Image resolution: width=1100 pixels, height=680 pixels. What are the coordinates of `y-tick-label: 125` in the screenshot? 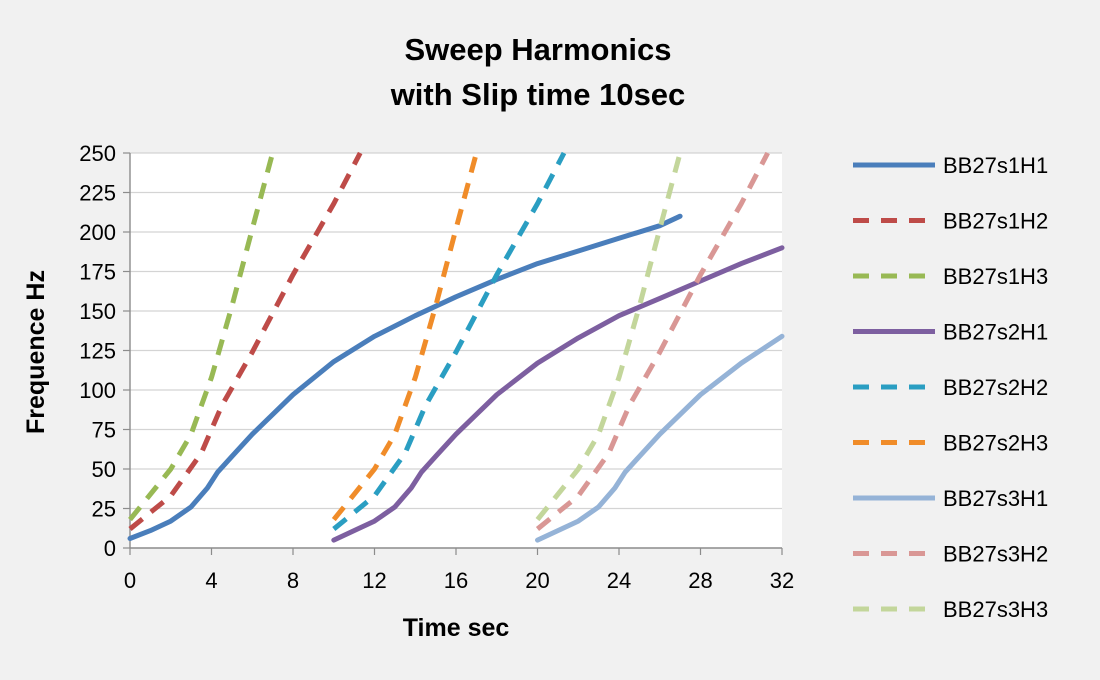 It's located at (97, 351).